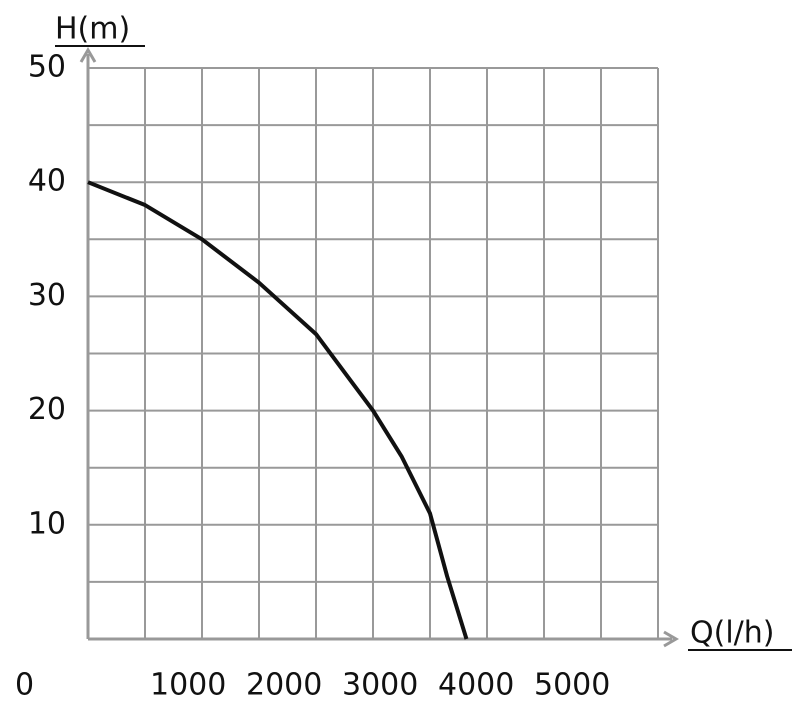 This screenshot has width=795, height=704. I want to click on x-axis-label: Q(l/h), so click(732, 633).